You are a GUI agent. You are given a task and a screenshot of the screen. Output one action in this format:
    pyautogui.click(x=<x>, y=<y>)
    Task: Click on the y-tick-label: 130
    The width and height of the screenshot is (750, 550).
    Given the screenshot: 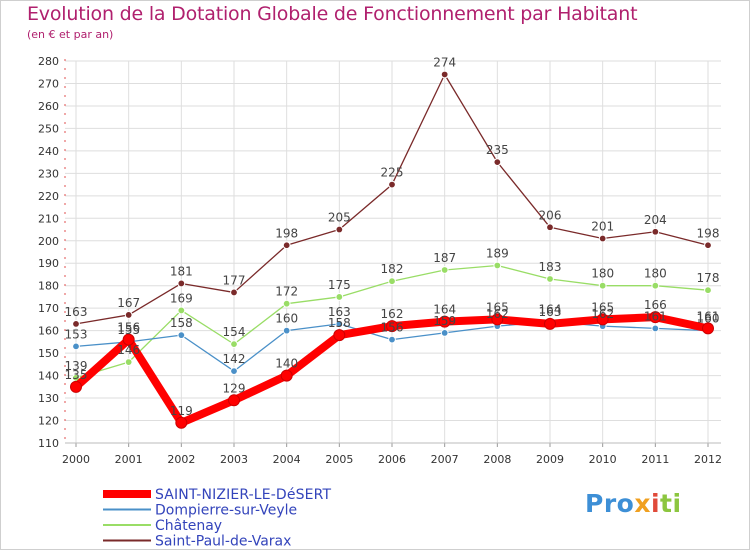 What is the action you would take?
    pyautogui.click(x=48, y=398)
    